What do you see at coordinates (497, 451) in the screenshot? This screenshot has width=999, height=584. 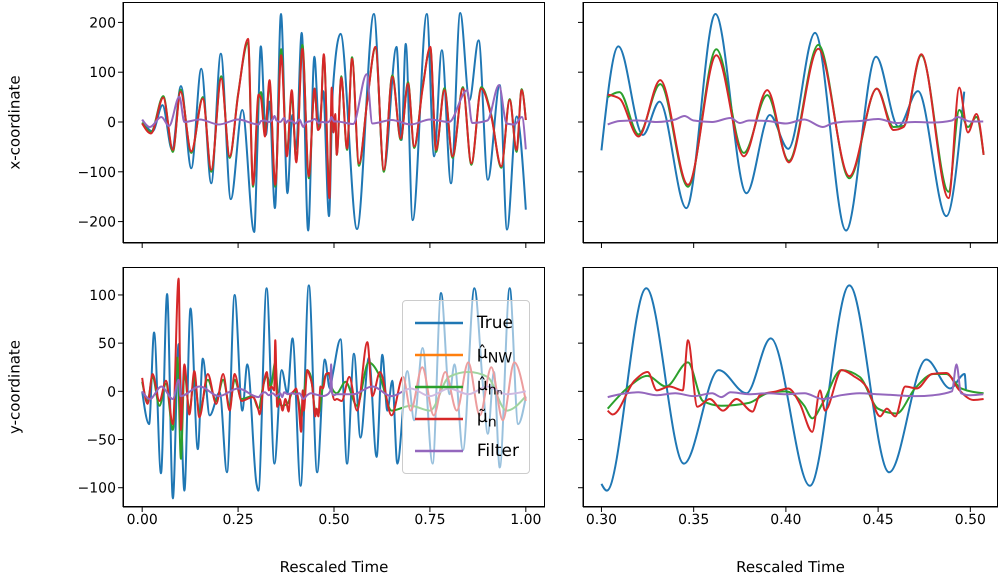 I see `legend-label: Filter` at bounding box center [497, 451].